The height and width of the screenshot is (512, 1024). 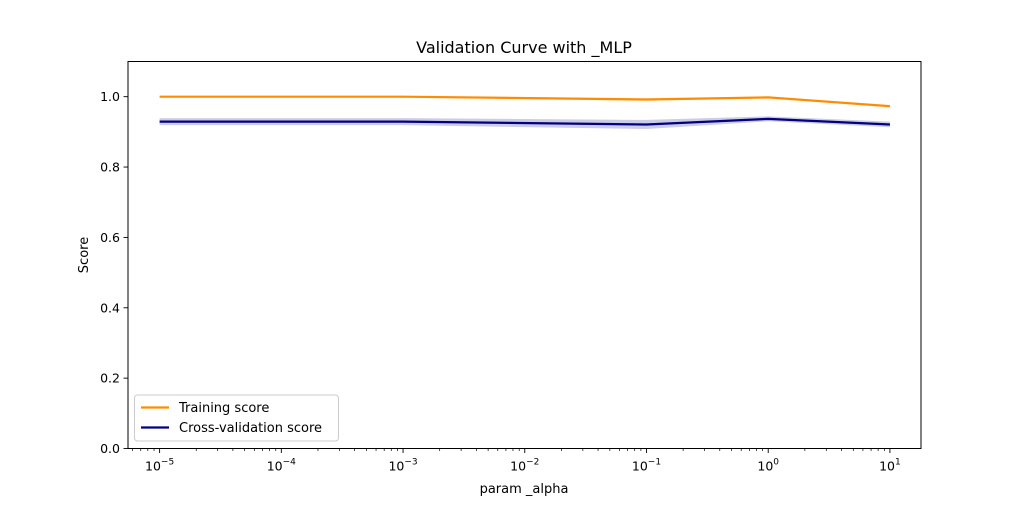 I want to click on y-axis: 0.0 0.2 0.4 0.6 0.8 1.0, so click(x=114, y=272).